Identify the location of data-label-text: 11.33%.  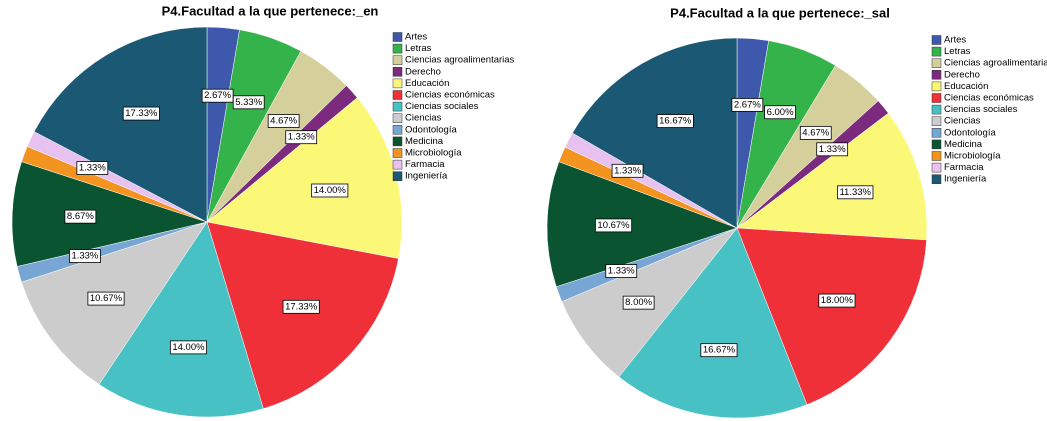
(855, 192).